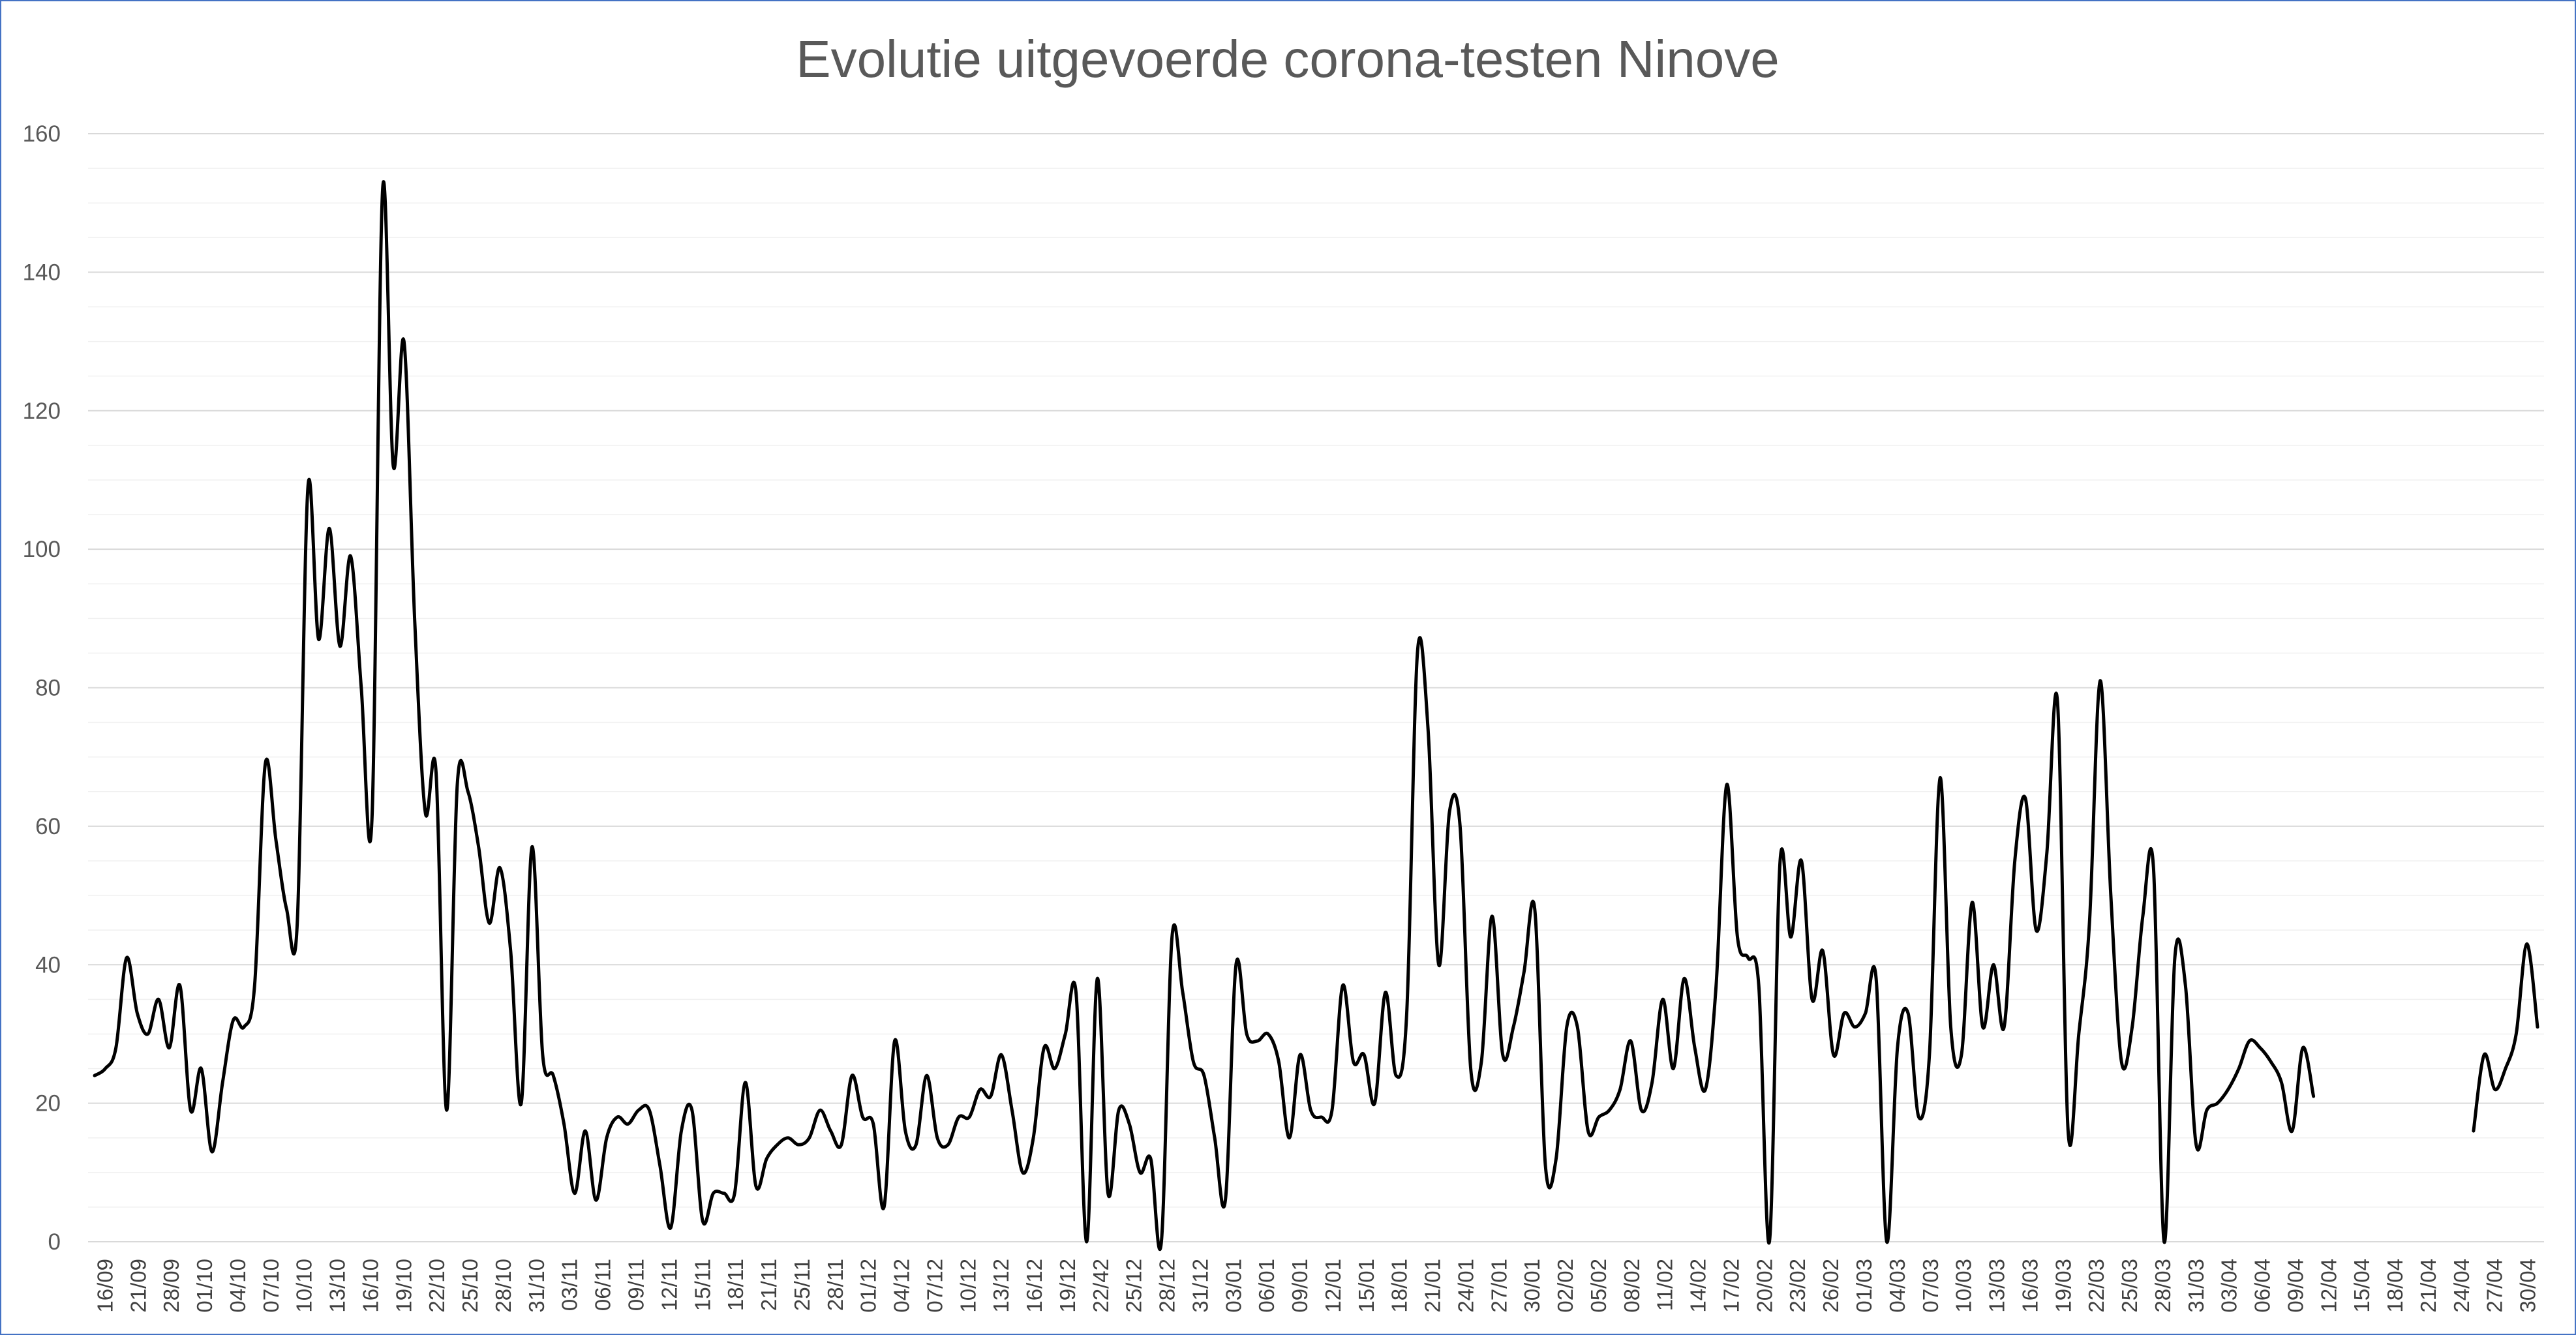 The image size is (2576, 1335). Describe the element at coordinates (702, 1285) in the screenshot. I see `x-tick-label: 15/11` at that location.